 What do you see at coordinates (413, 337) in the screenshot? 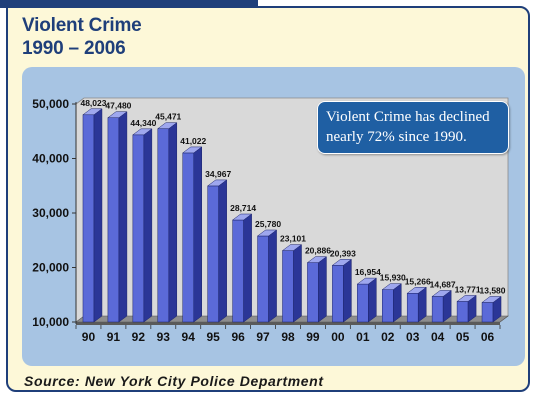
I see `x-tick-label: 03` at bounding box center [413, 337].